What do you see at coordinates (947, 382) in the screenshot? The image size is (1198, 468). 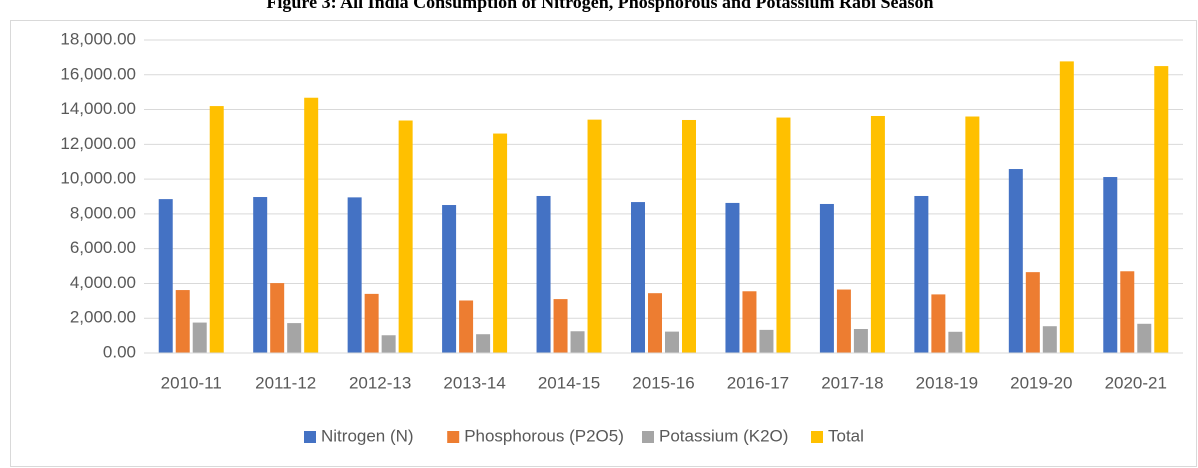 I see `x-tick-label: 2018-19` at bounding box center [947, 382].